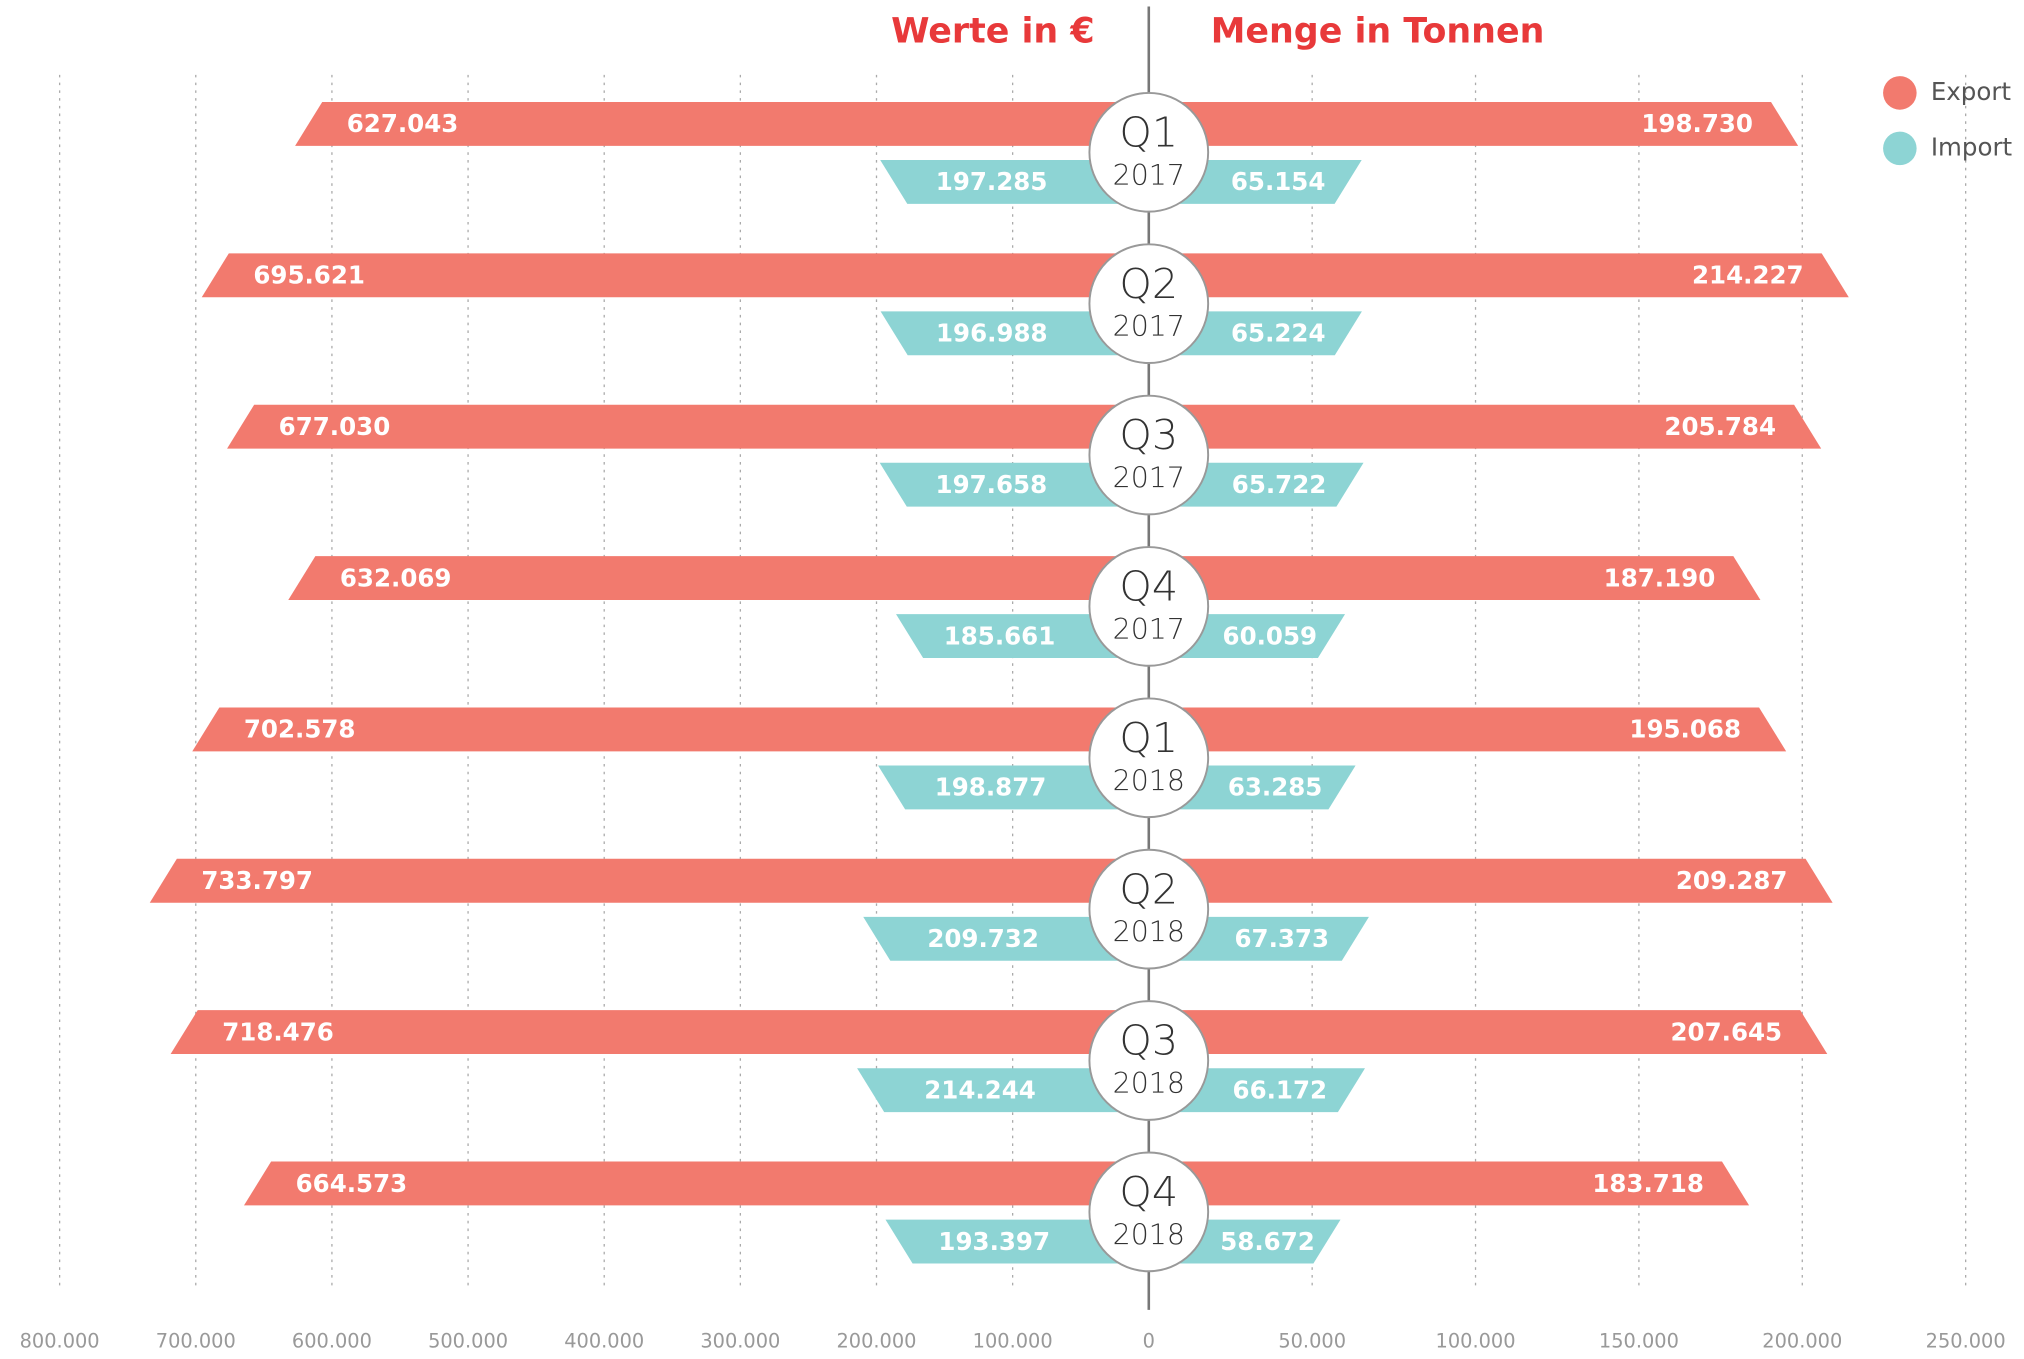 Image resolution: width=2024 pixels, height=1359 pixels. Describe the element at coordinates (332, 1341) in the screenshot. I see `x-tick-label: 600.000` at that location.